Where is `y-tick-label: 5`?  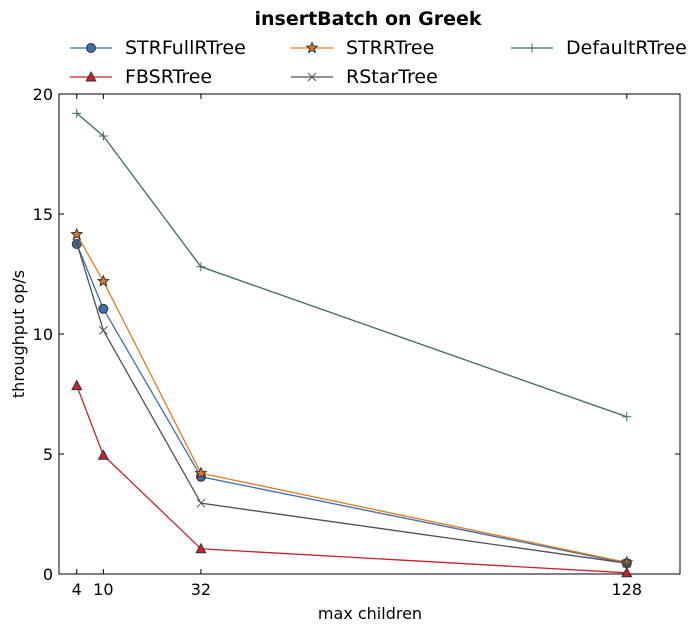 y-tick-label: 5 is located at coordinates (48, 454).